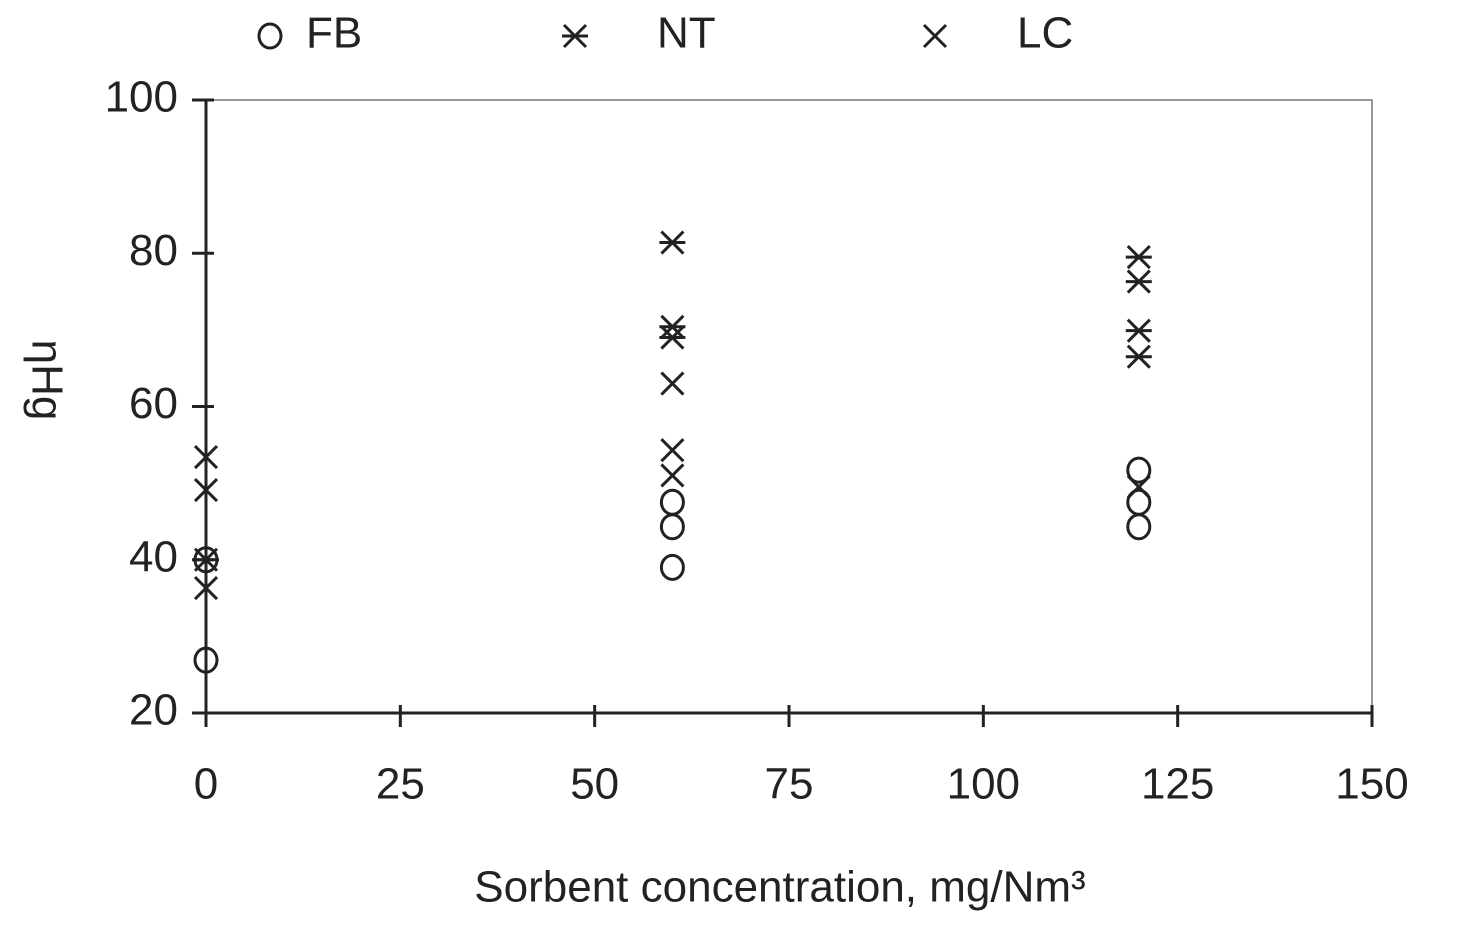 This screenshot has width=1476, height=927. What do you see at coordinates (686, 33) in the screenshot?
I see `legend-label: NT` at bounding box center [686, 33].